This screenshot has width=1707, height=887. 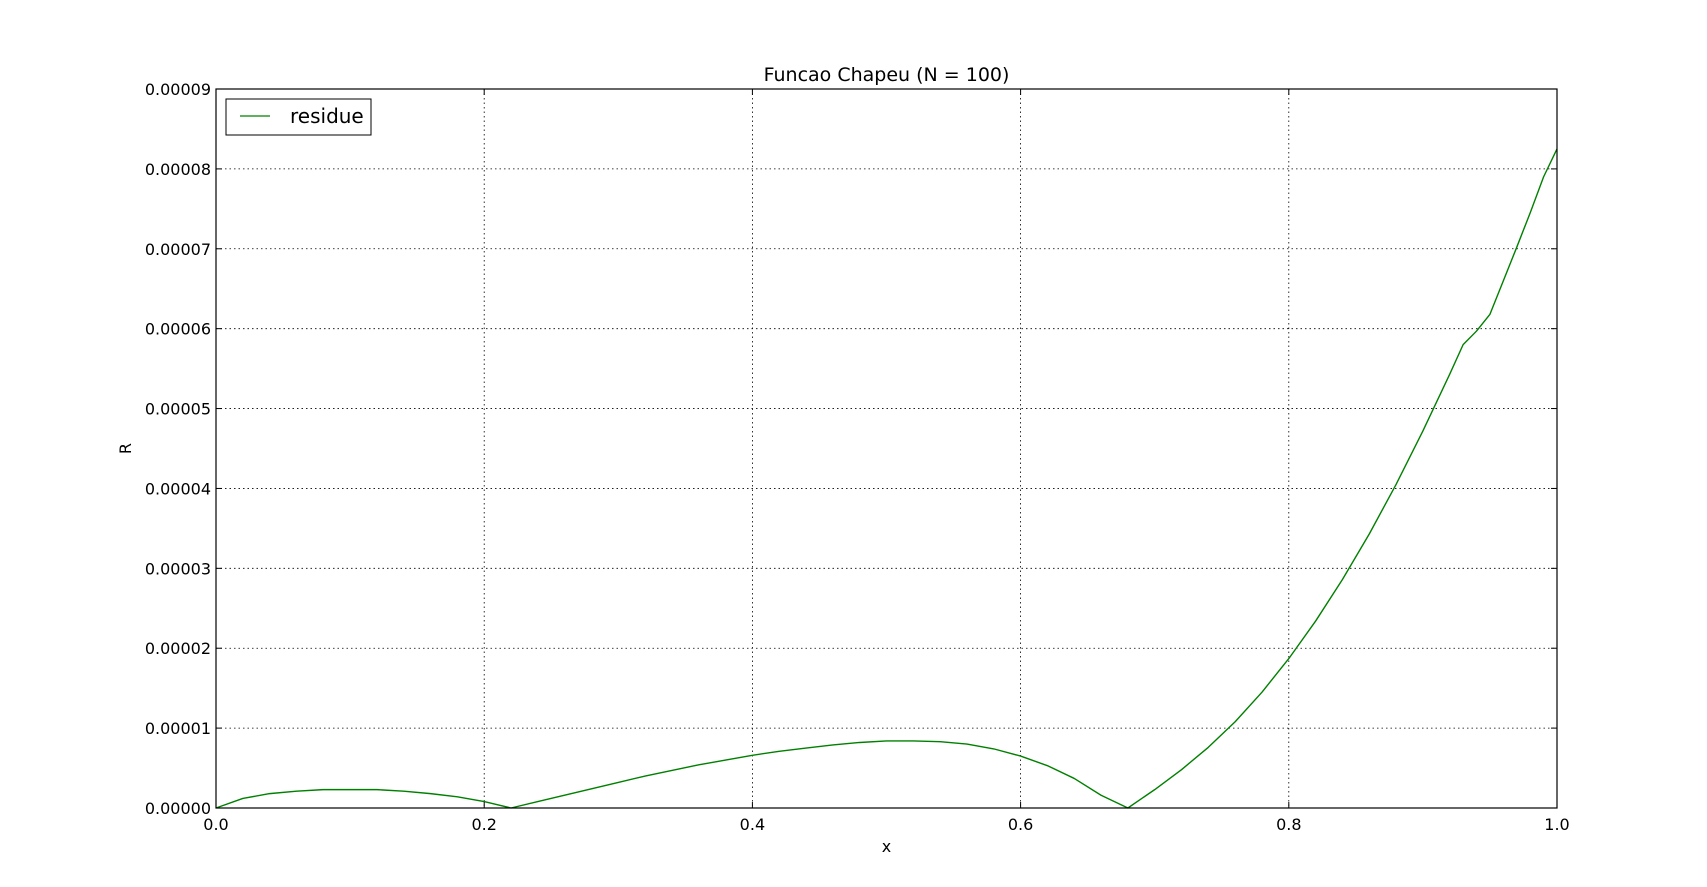 What do you see at coordinates (178, 488) in the screenshot?
I see `y-tick-label: 0.00004` at bounding box center [178, 488].